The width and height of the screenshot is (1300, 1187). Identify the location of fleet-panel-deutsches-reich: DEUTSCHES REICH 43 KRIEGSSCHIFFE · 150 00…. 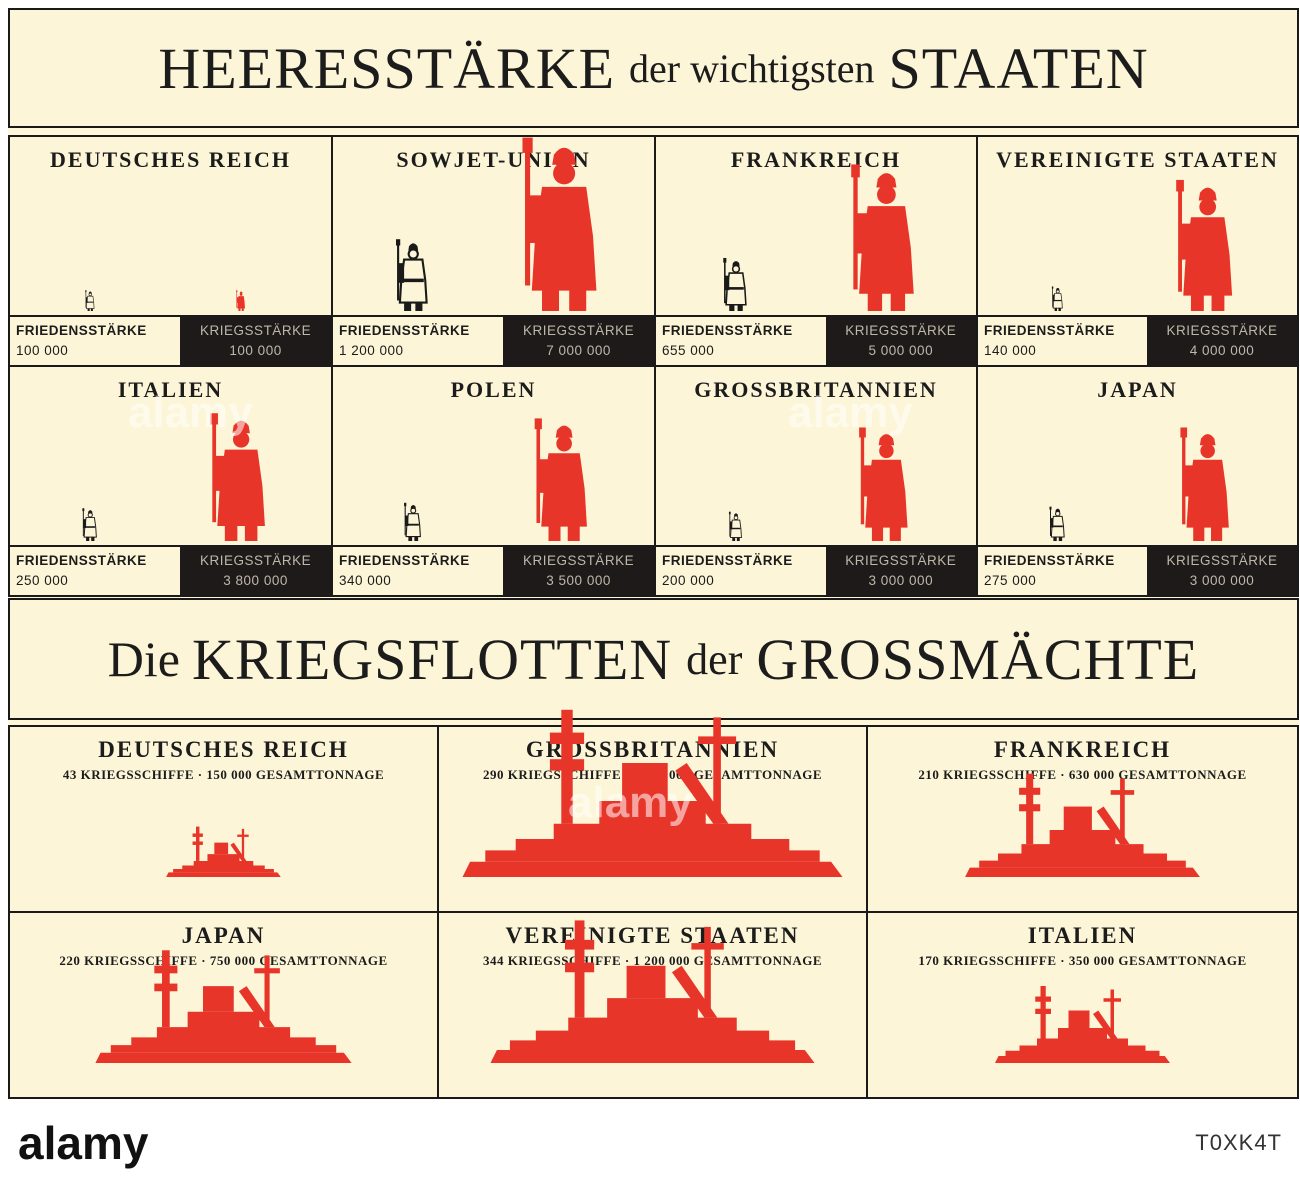
(223, 819).